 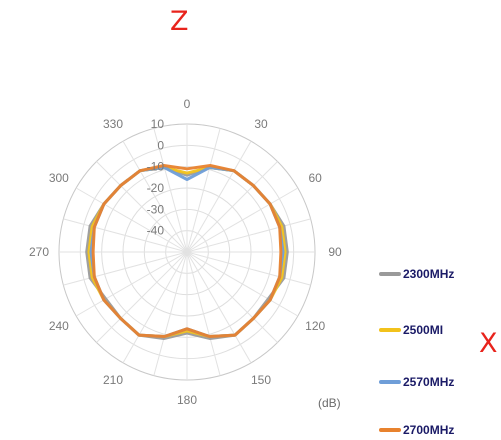 I want to click on angle-tick-label: 330, so click(x=113, y=124).